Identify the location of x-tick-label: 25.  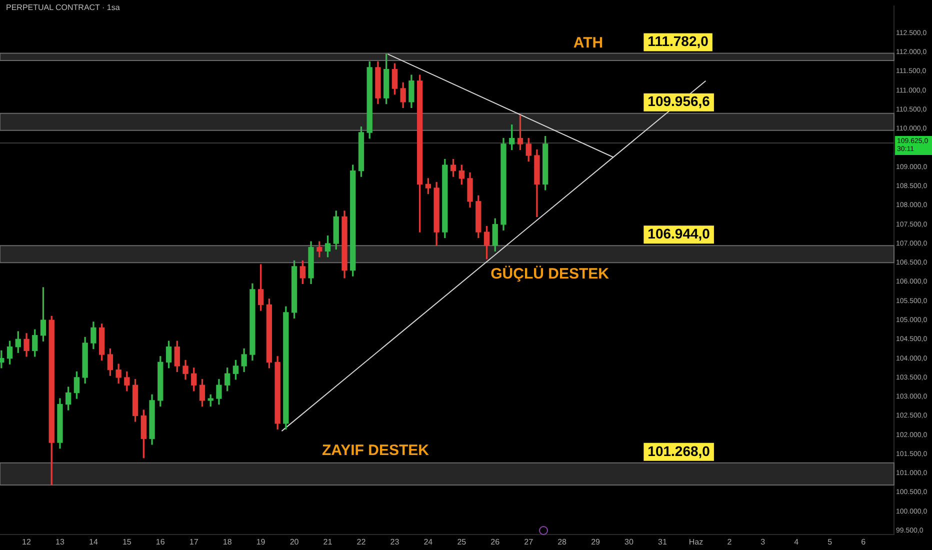
(462, 541).